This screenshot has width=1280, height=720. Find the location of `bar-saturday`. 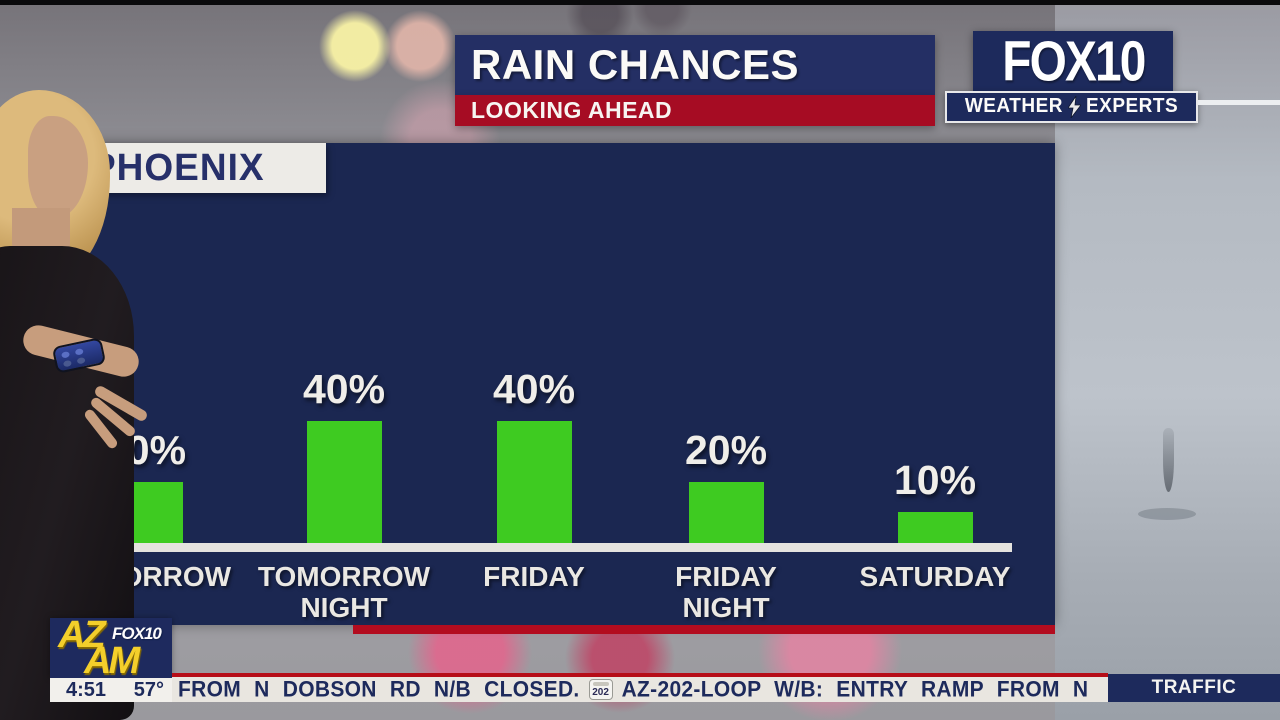

bar-saturday is located at coordinates (935, 527).